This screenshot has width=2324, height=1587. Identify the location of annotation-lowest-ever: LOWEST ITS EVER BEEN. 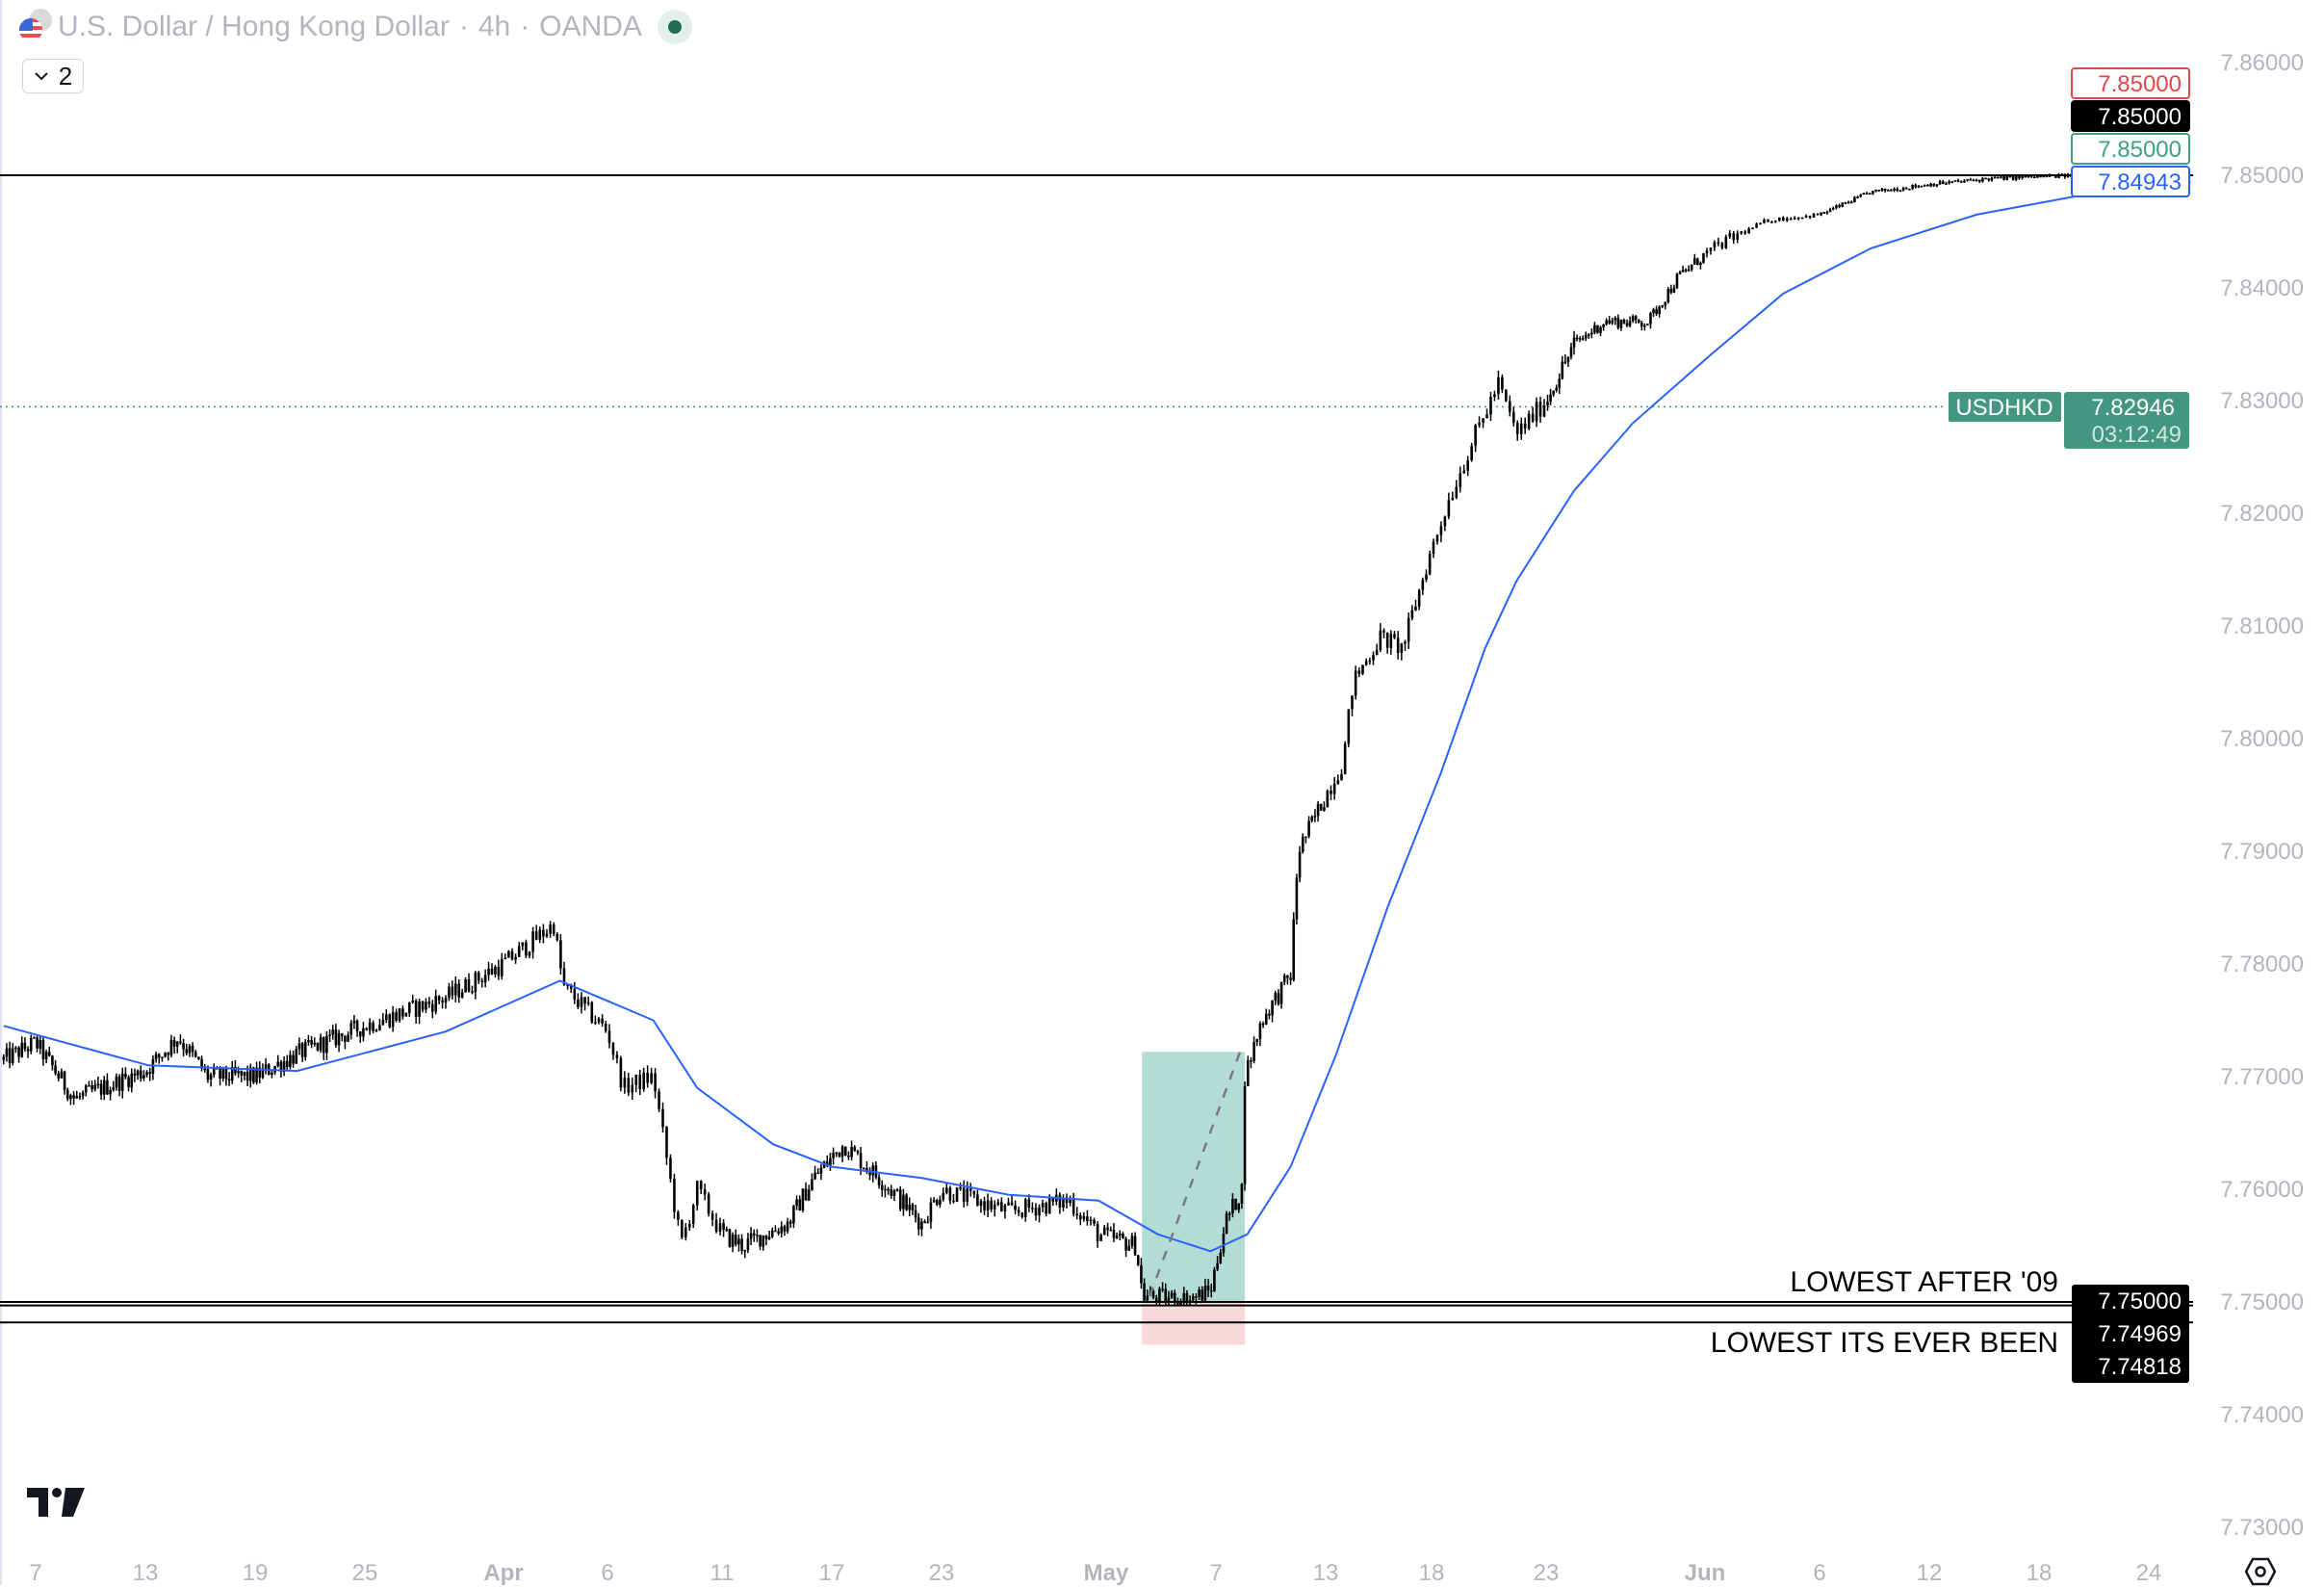
(1884, 1343).